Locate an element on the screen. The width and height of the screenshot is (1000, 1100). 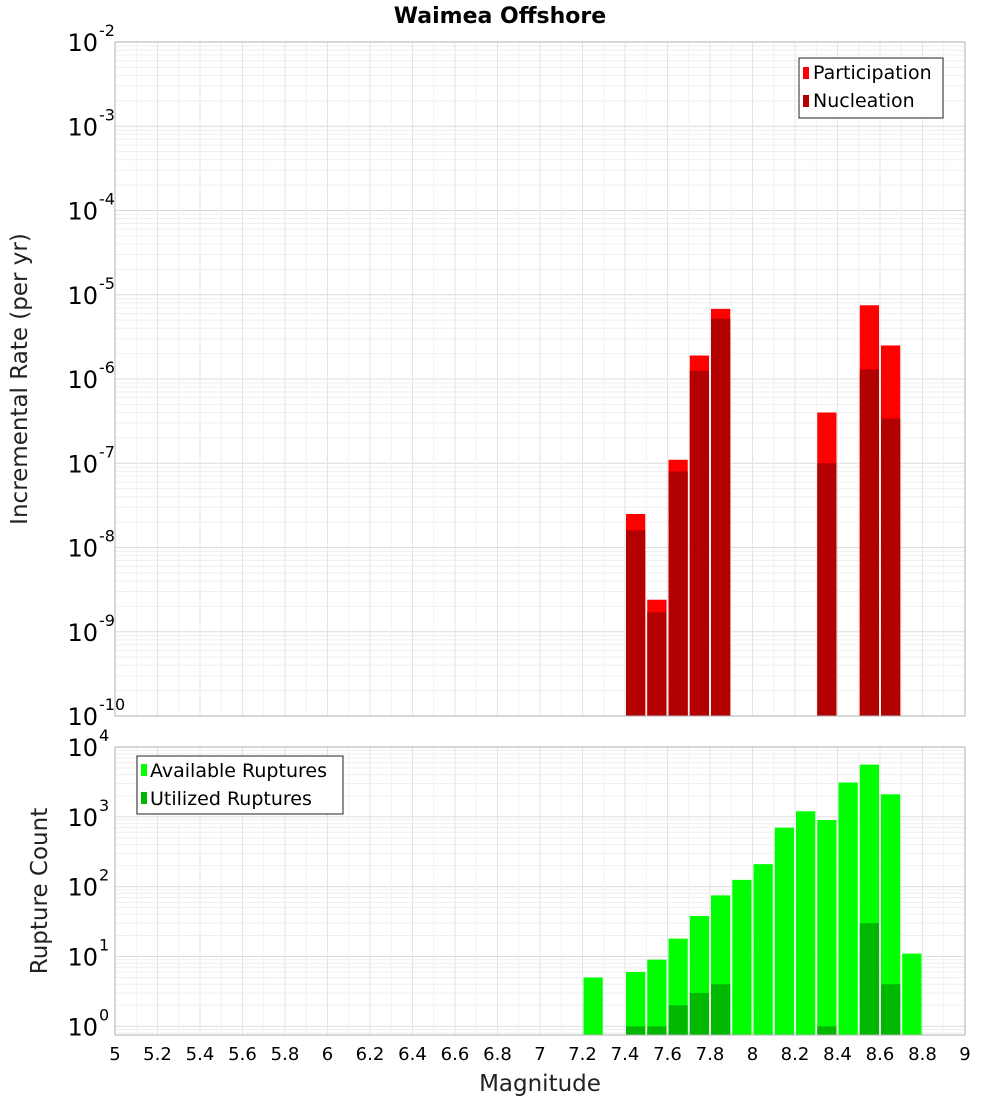
y-tick-exponent: -6 is located at coordinates (107, 367).